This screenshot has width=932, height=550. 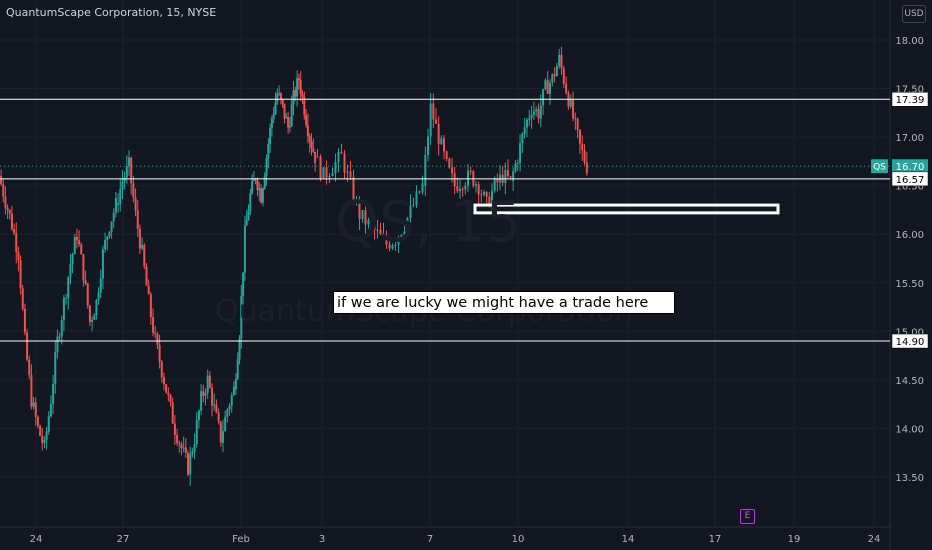 I want to click on price-label: 16.70, so click(x=910, y=167).